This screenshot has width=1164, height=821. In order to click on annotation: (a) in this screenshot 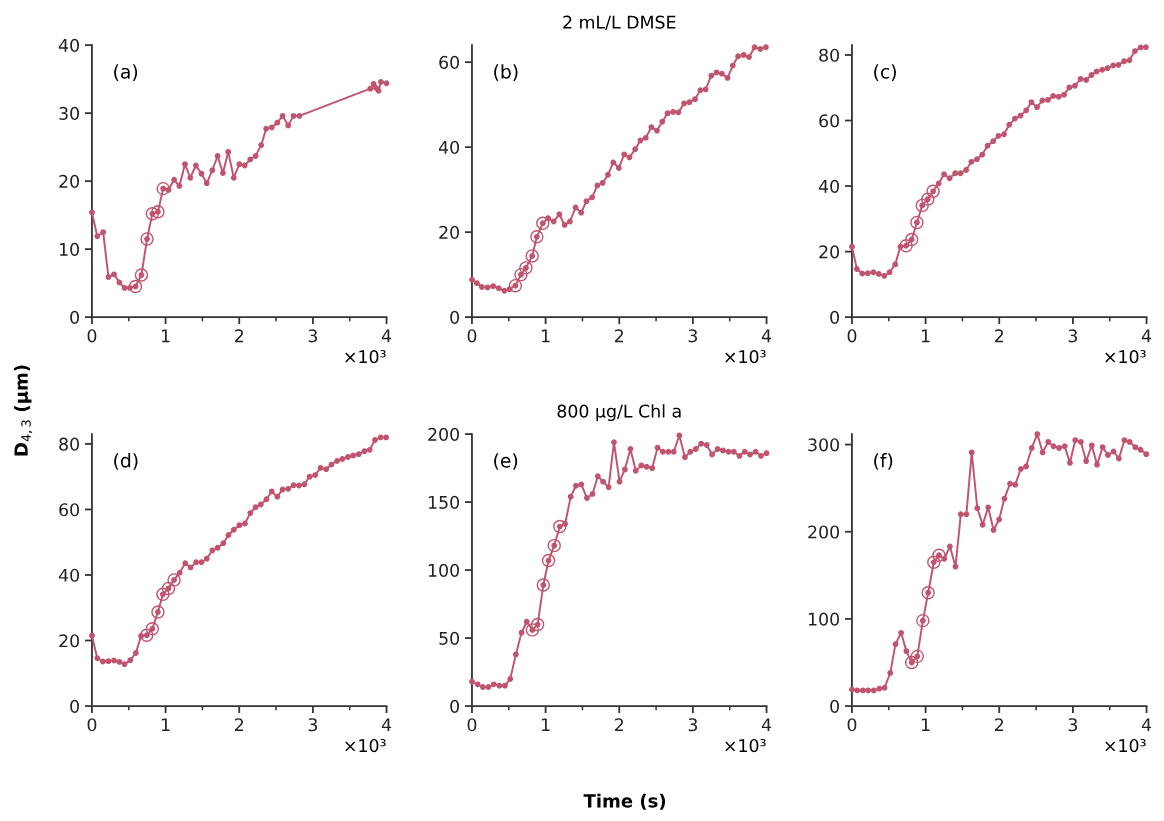, I will do `click(126, 72)`.